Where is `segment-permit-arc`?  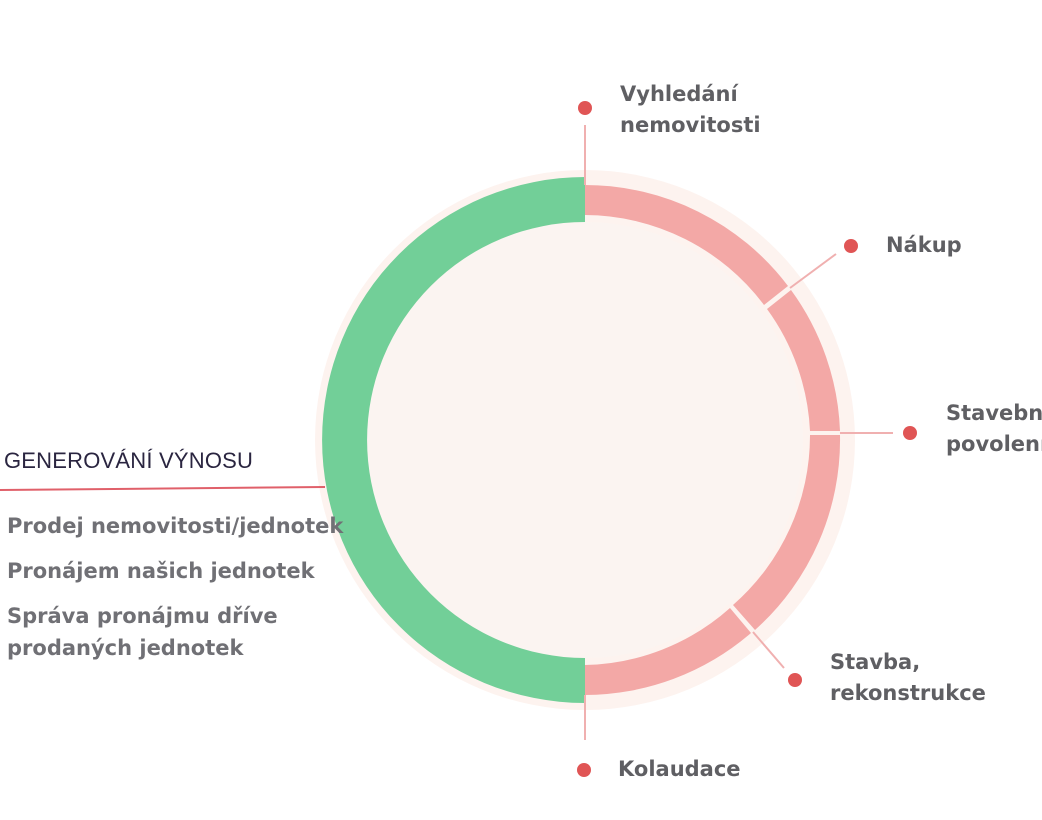 segment-permit-arc is located at coordinates (803, 360).